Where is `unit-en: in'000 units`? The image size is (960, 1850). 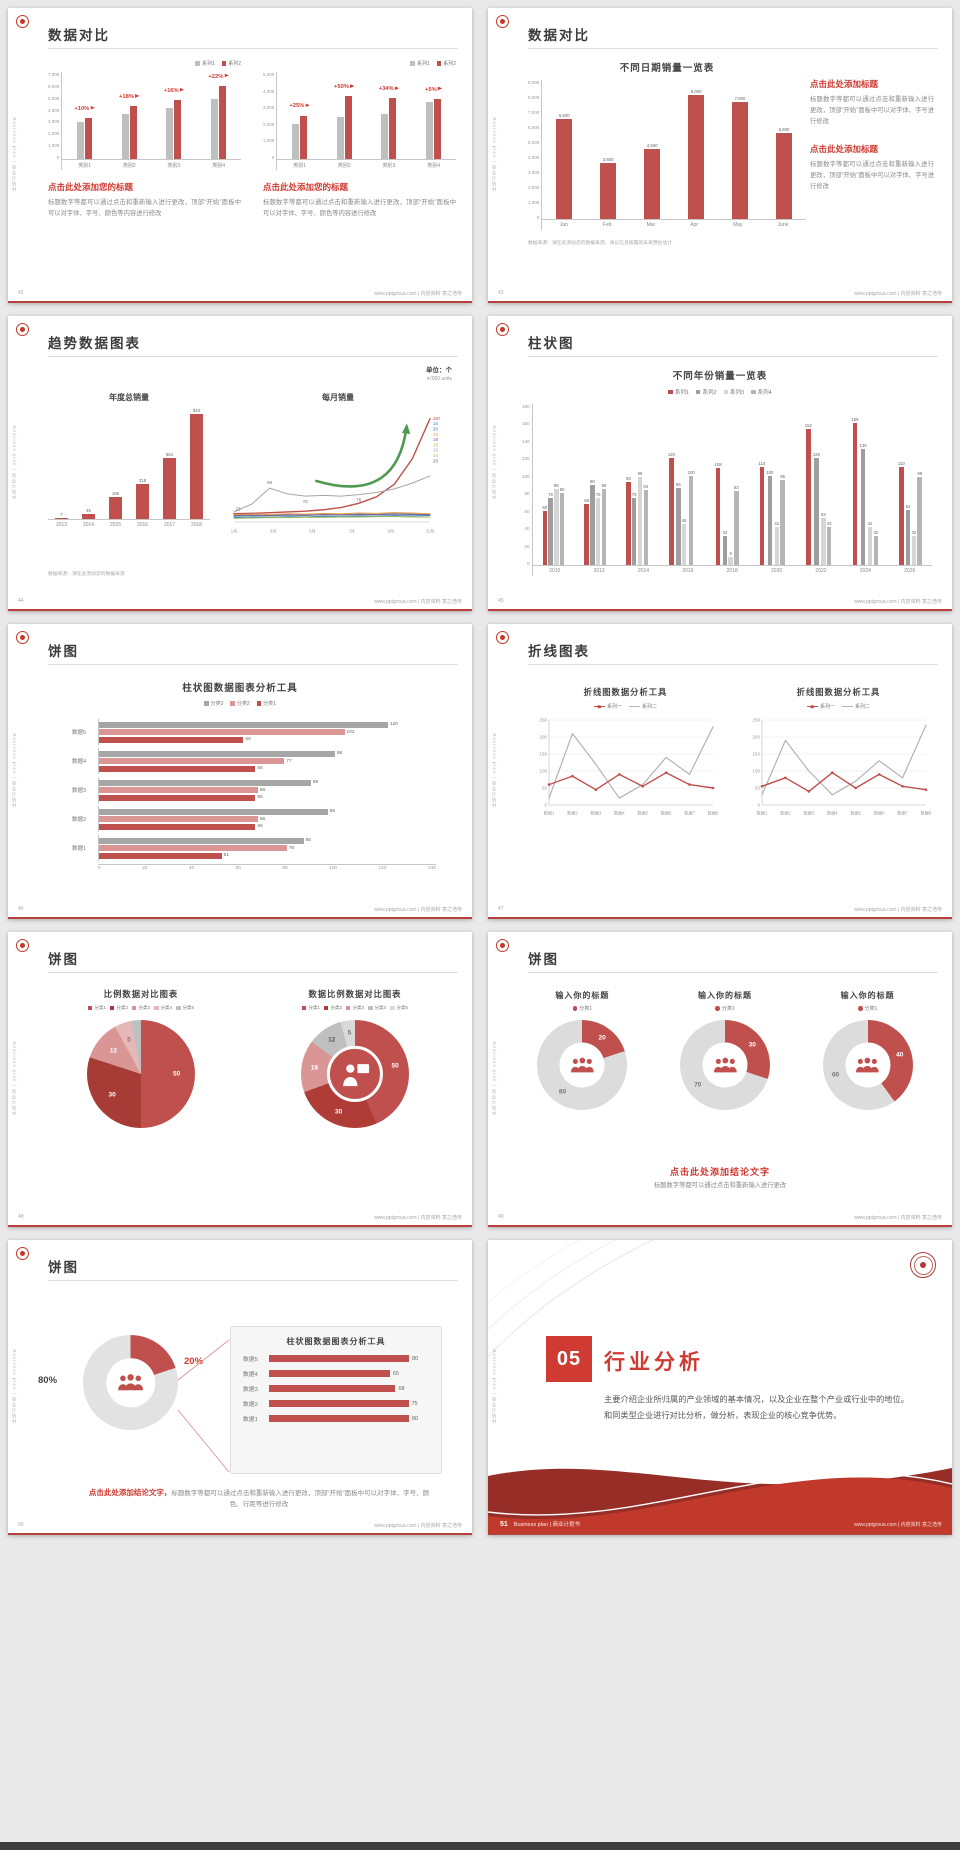
unit-en: in'000 units is located at coordinates (439, 379).